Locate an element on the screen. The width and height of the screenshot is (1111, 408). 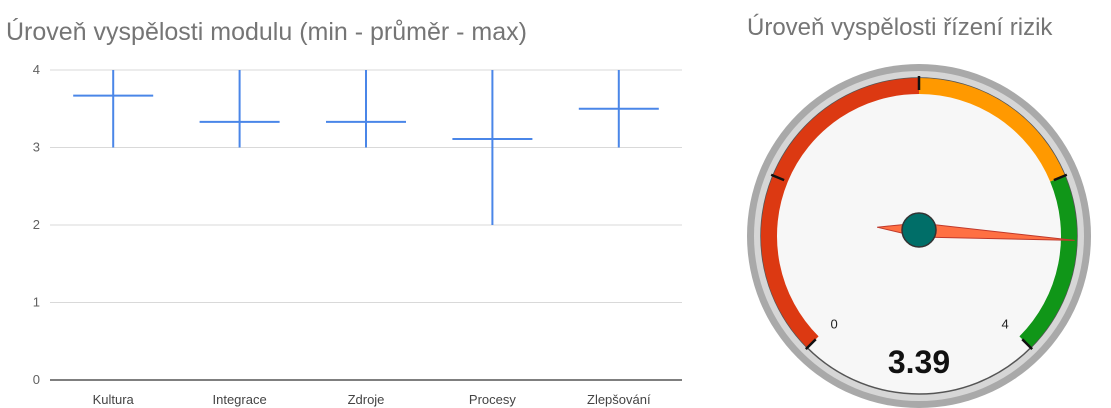
y-tick-label: 4 is located at coordinates (36, 69).